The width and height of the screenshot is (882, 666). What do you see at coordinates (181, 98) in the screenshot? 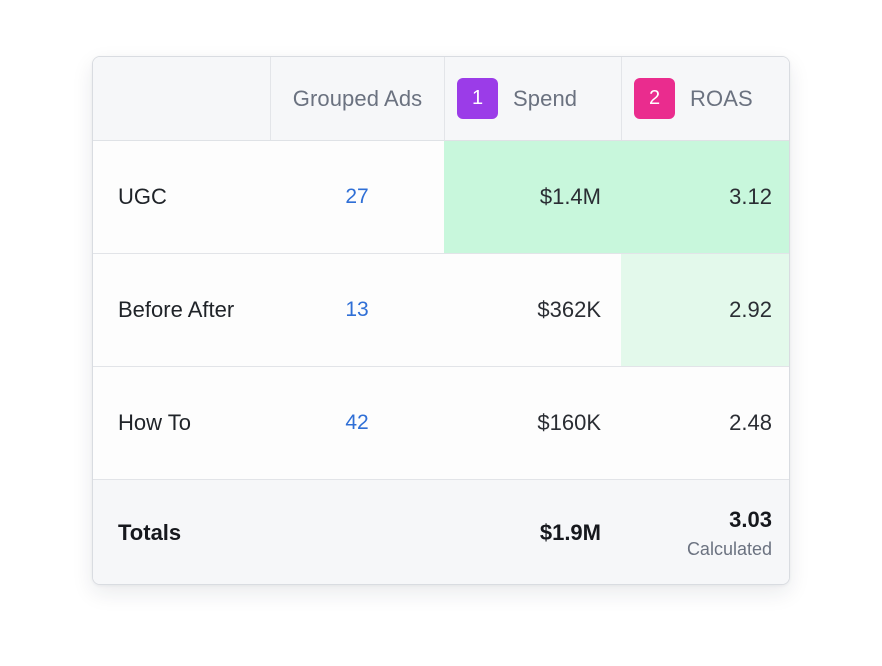
I see `header-name-cell` at bounding box center [181, 98].